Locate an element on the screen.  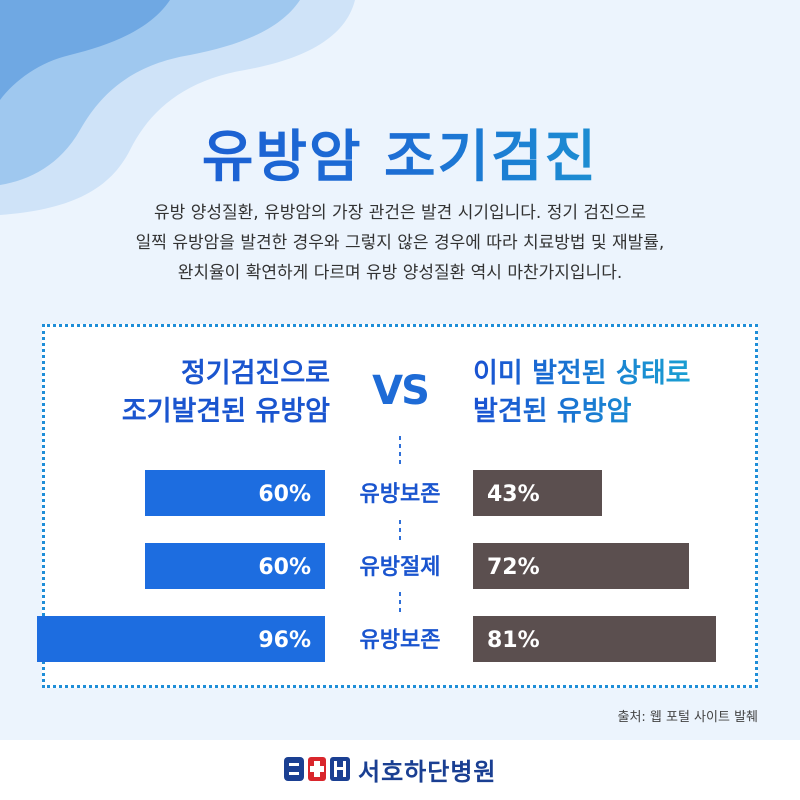
right-bar-label: 43% is located at coordinates (513, 494).